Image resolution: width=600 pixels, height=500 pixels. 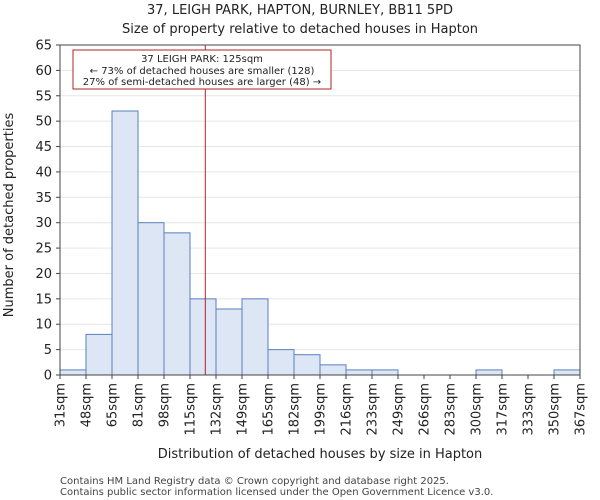 What do you see at coordinates (61, 405) in the screenshot?
I see `x-tick-label: 31sqm` at bounding box center [61, 405].